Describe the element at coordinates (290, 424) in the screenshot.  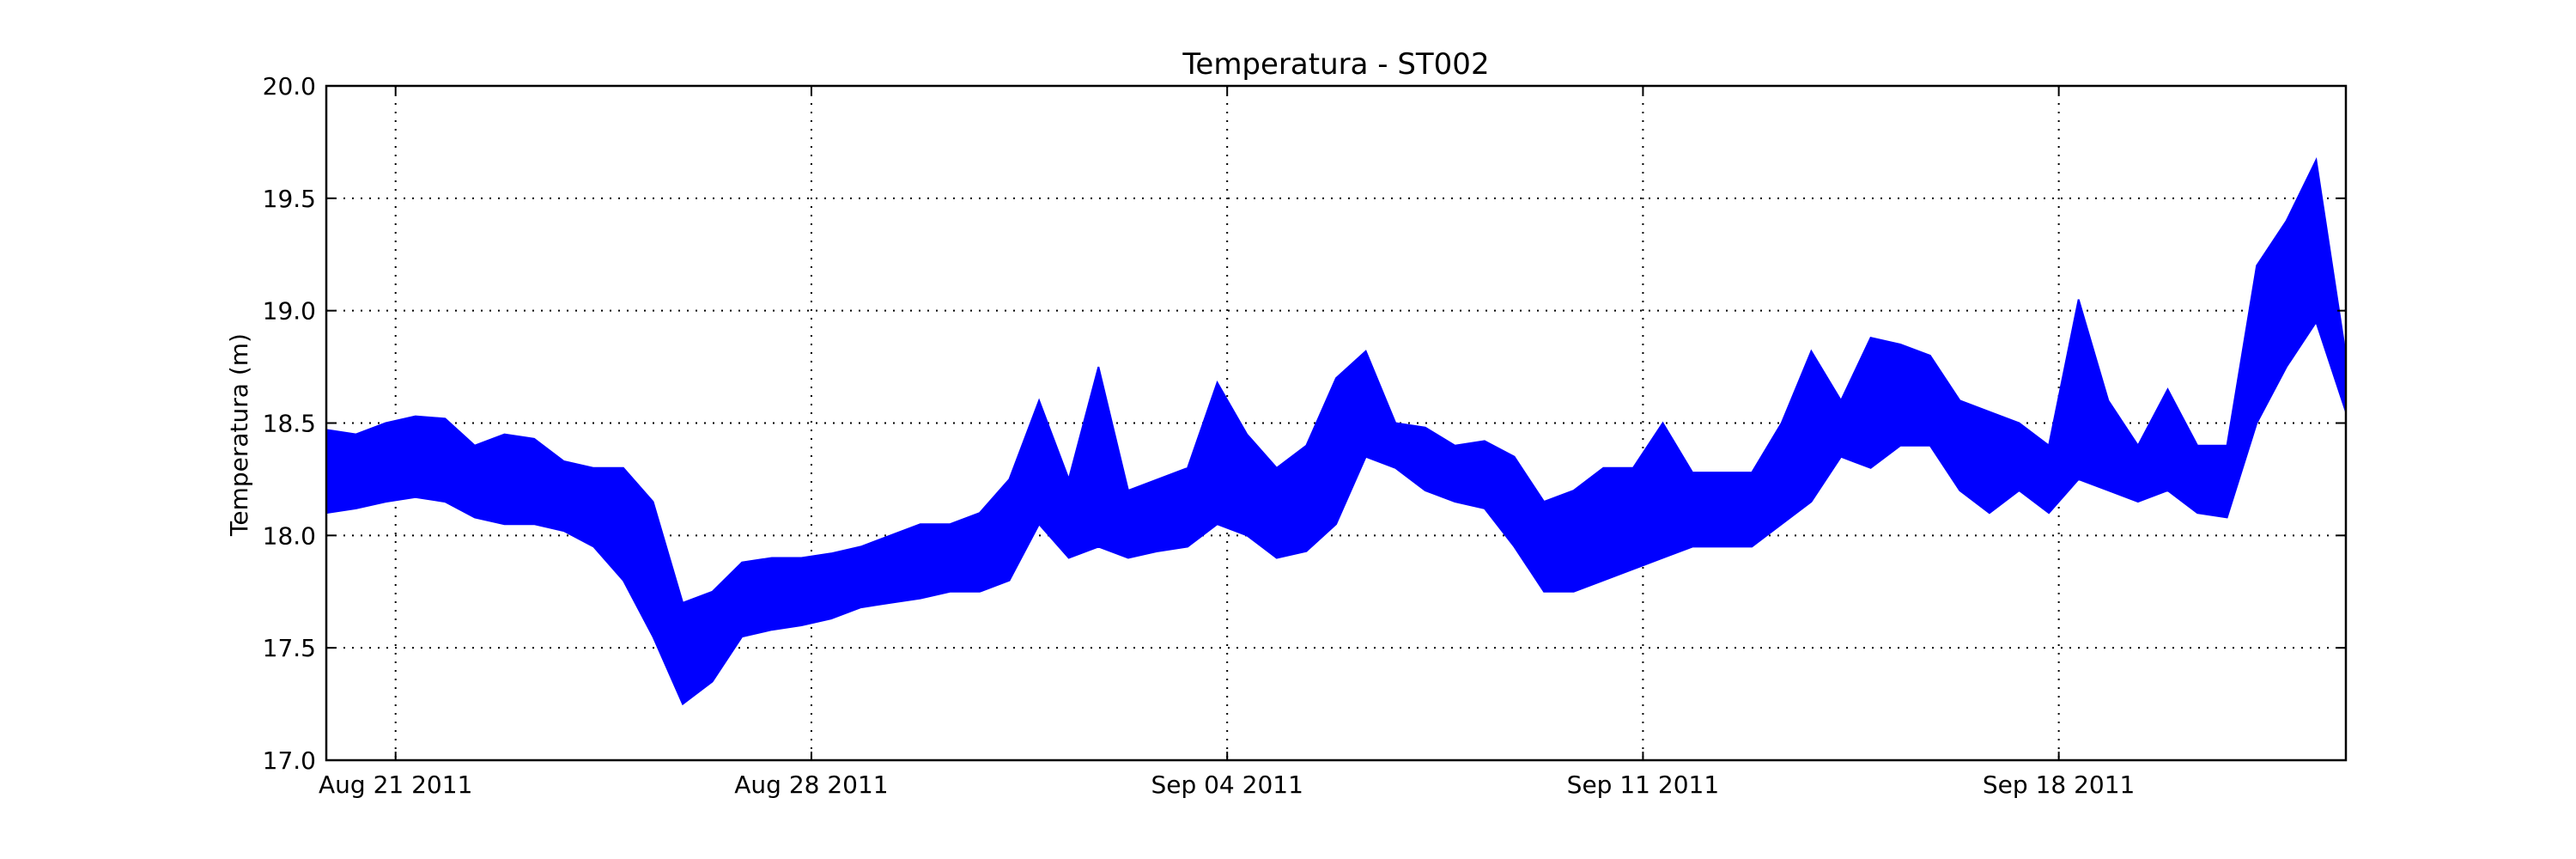
I see `y-tick-label: 18.5` at that location.